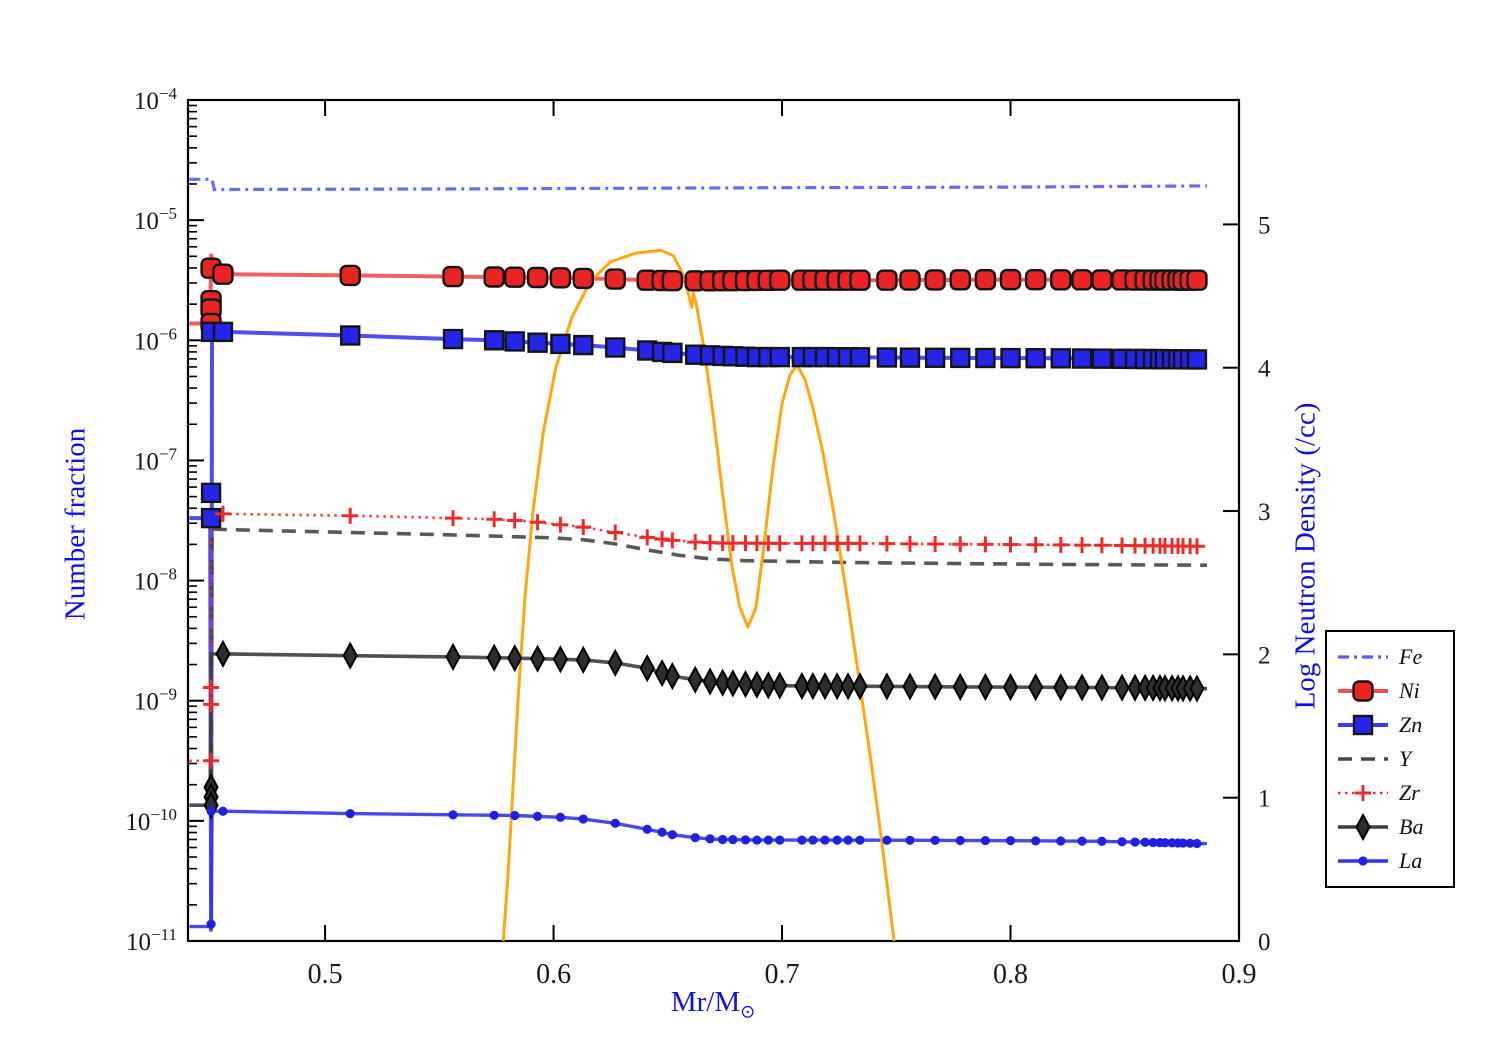 This screenshot has width=1500, height=1050. What do you see at coordinates (1409, 690) in the screenshot?
I see `legend-label-Ni: Ni` at bounding box center [1409, 690].